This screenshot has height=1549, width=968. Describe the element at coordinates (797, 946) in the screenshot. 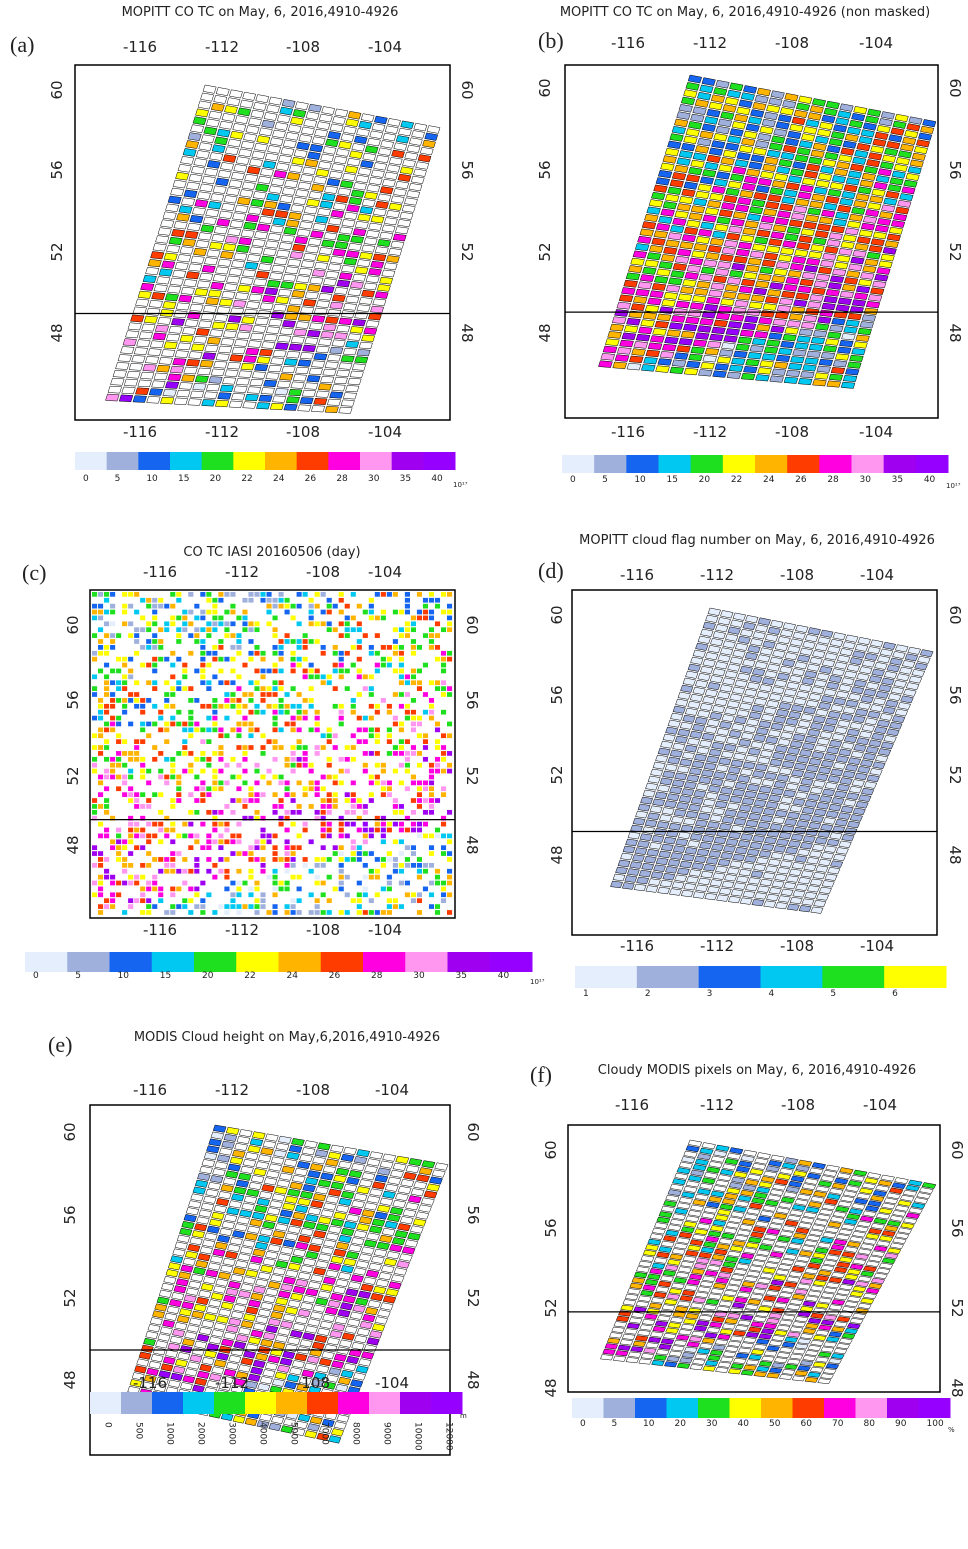

I see `lon-tick-label: -108` at that location.